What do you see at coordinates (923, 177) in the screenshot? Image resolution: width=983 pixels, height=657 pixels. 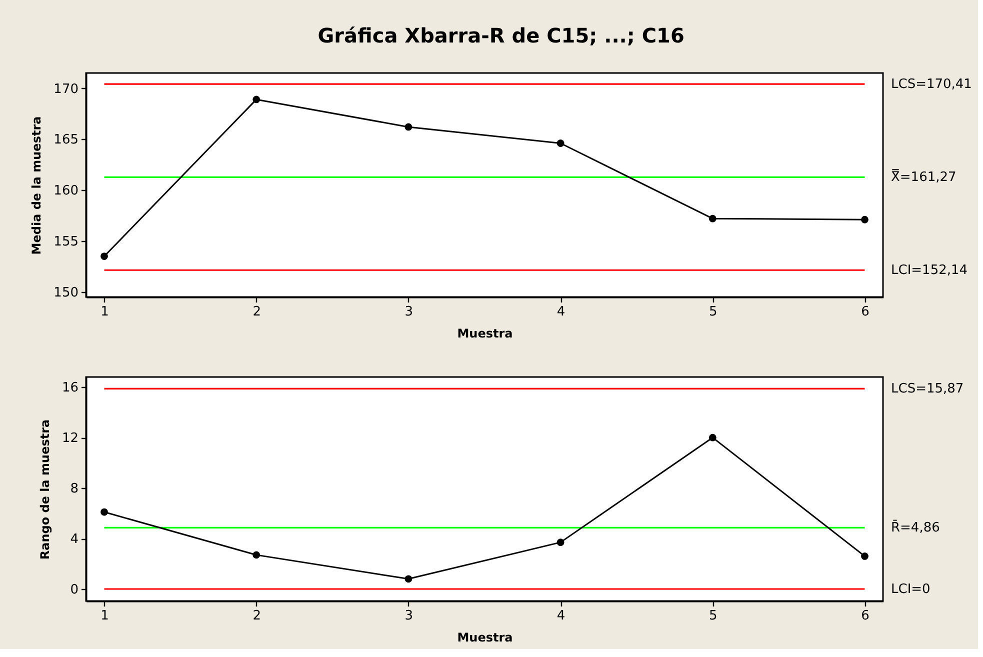 I see `ref-line-label: X̿=161,27` at bounding box center [923, 177].